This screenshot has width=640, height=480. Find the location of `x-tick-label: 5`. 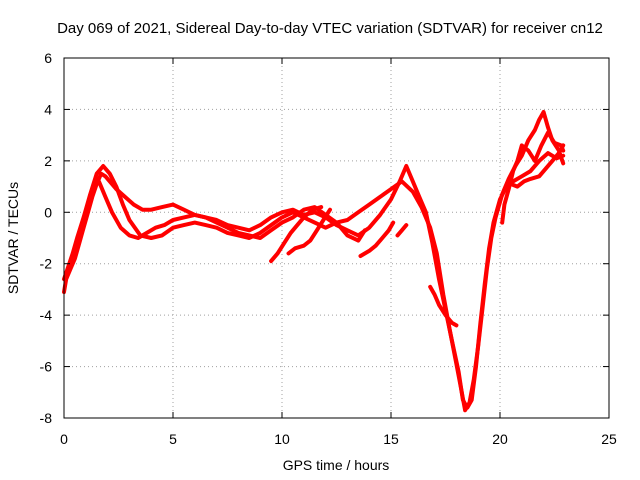

x-tick-label: 5 is located at coordinates (173, 439).